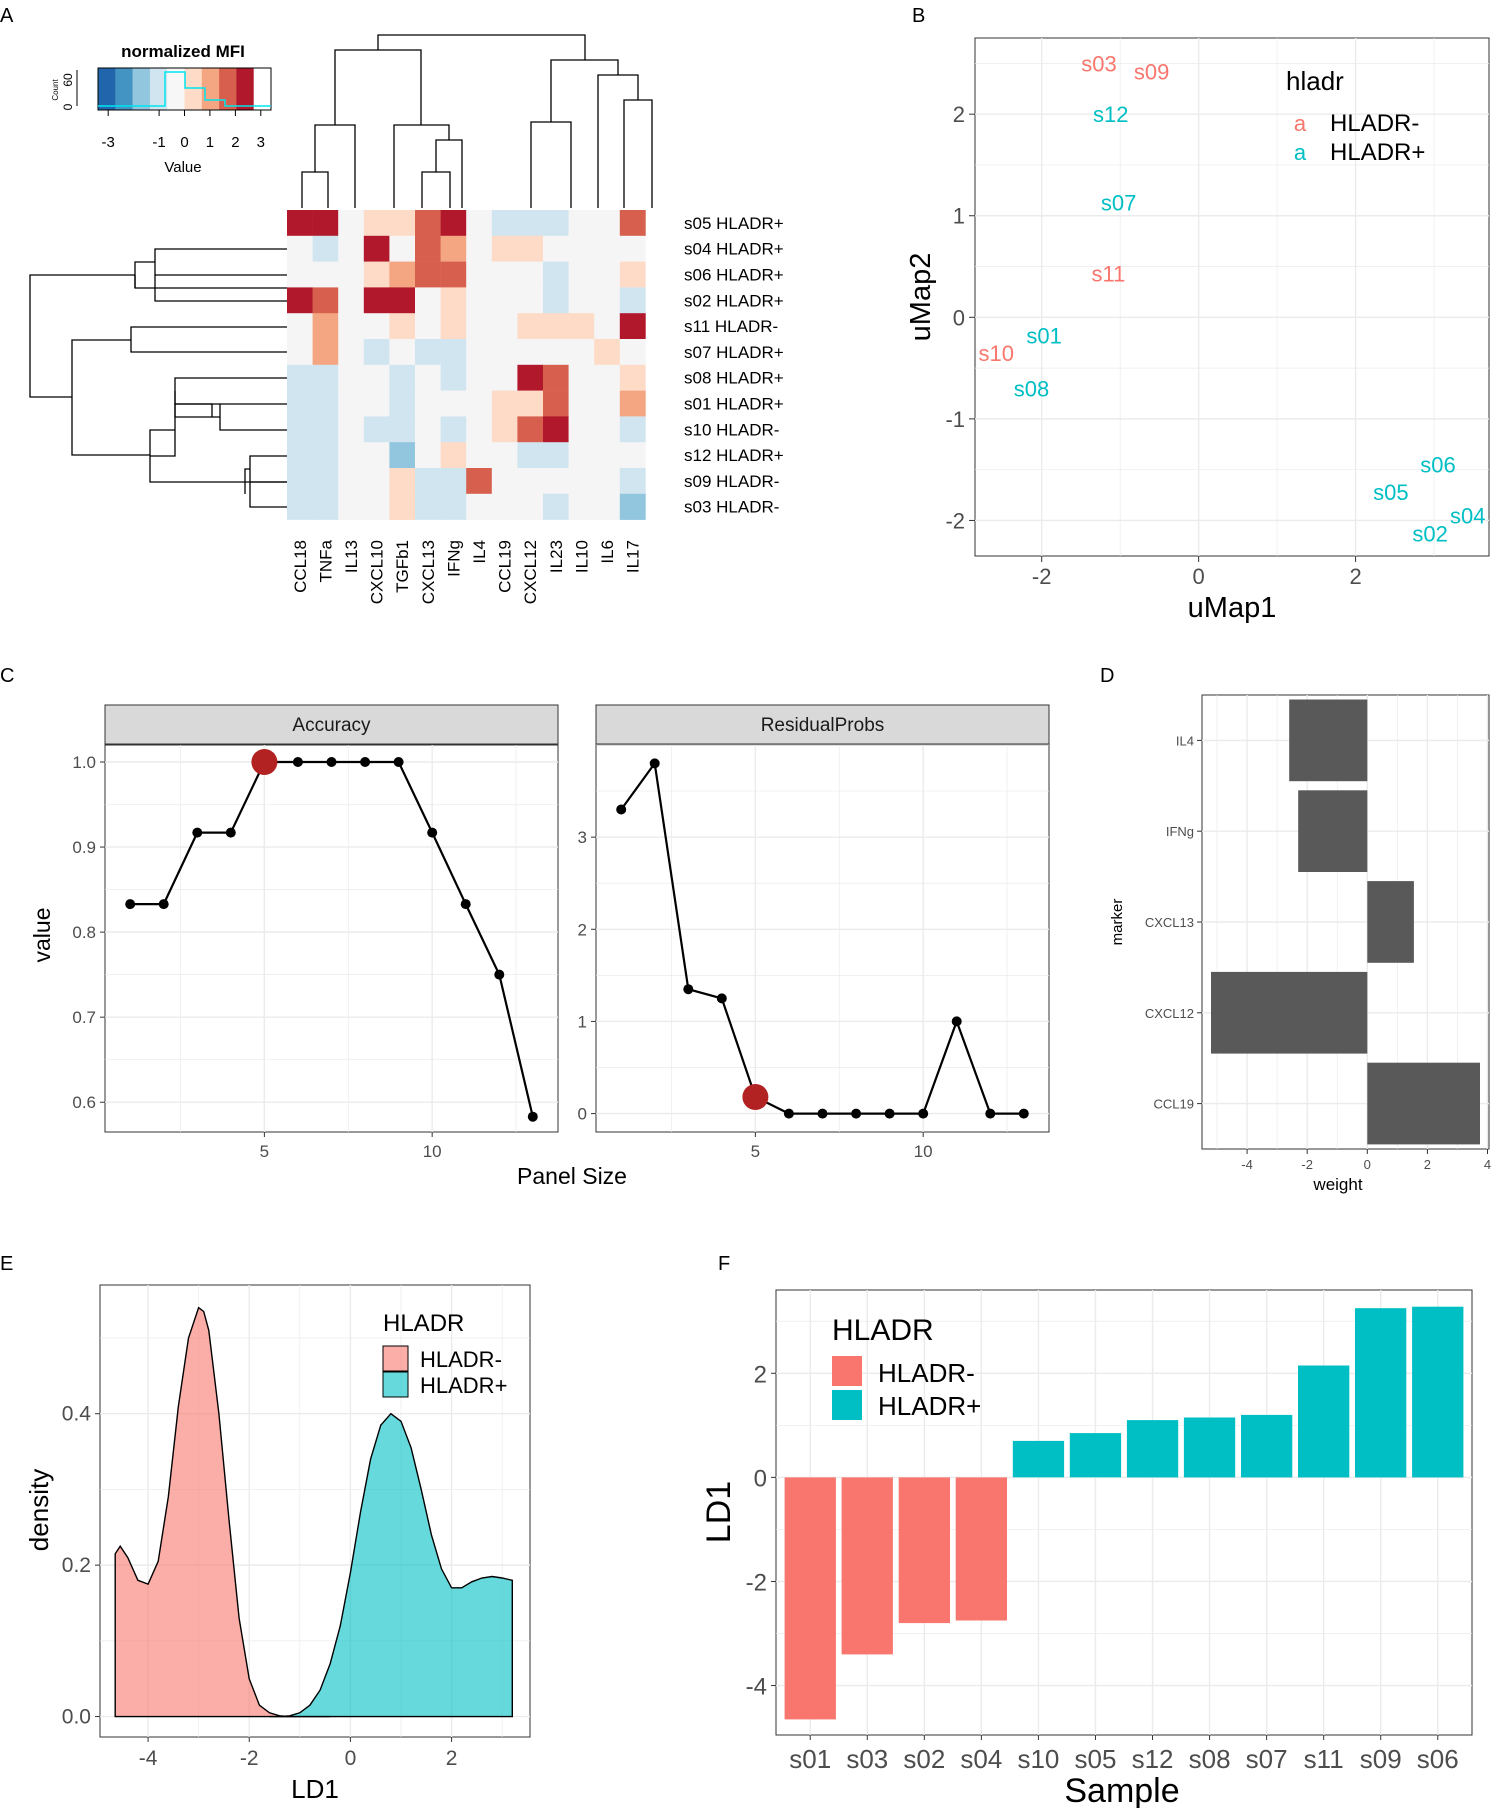 The image size is (1501, 1808). Describe the element at coordinates (1267, 1759) in the screenshot. I see `x-tick-label: s07` at that location.